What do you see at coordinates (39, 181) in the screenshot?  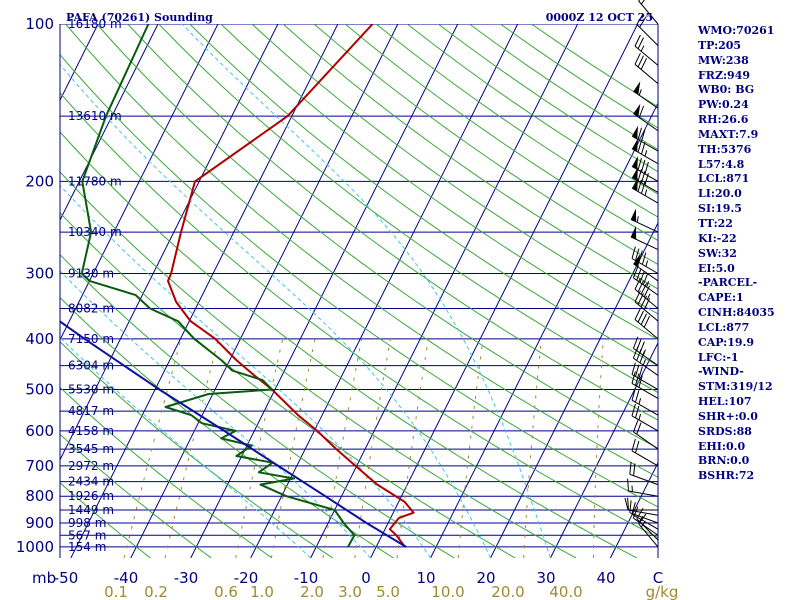 I see `pressure-tick-label: 200` at bounding box center [39, 181].